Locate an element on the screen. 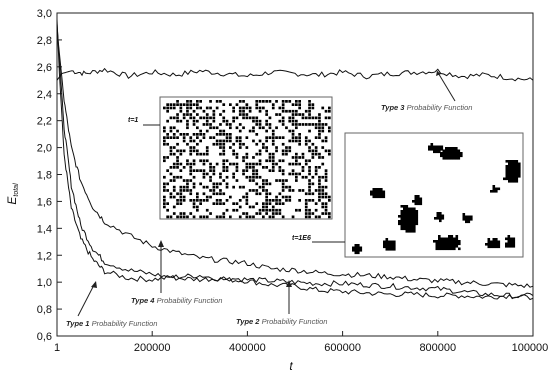  svg-text: Type 2 Probability Function is located at coordinates (281, 321).